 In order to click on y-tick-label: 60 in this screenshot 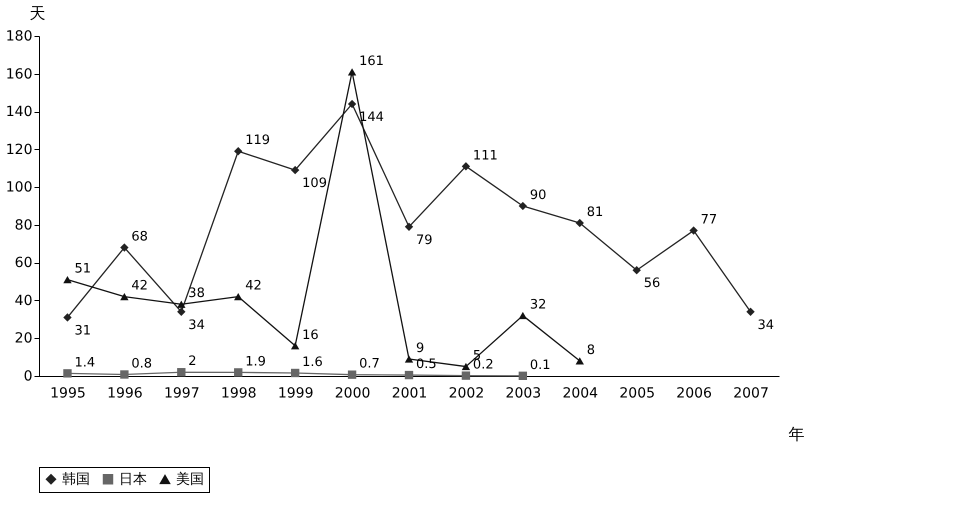, I will do `click(23, 263)`.